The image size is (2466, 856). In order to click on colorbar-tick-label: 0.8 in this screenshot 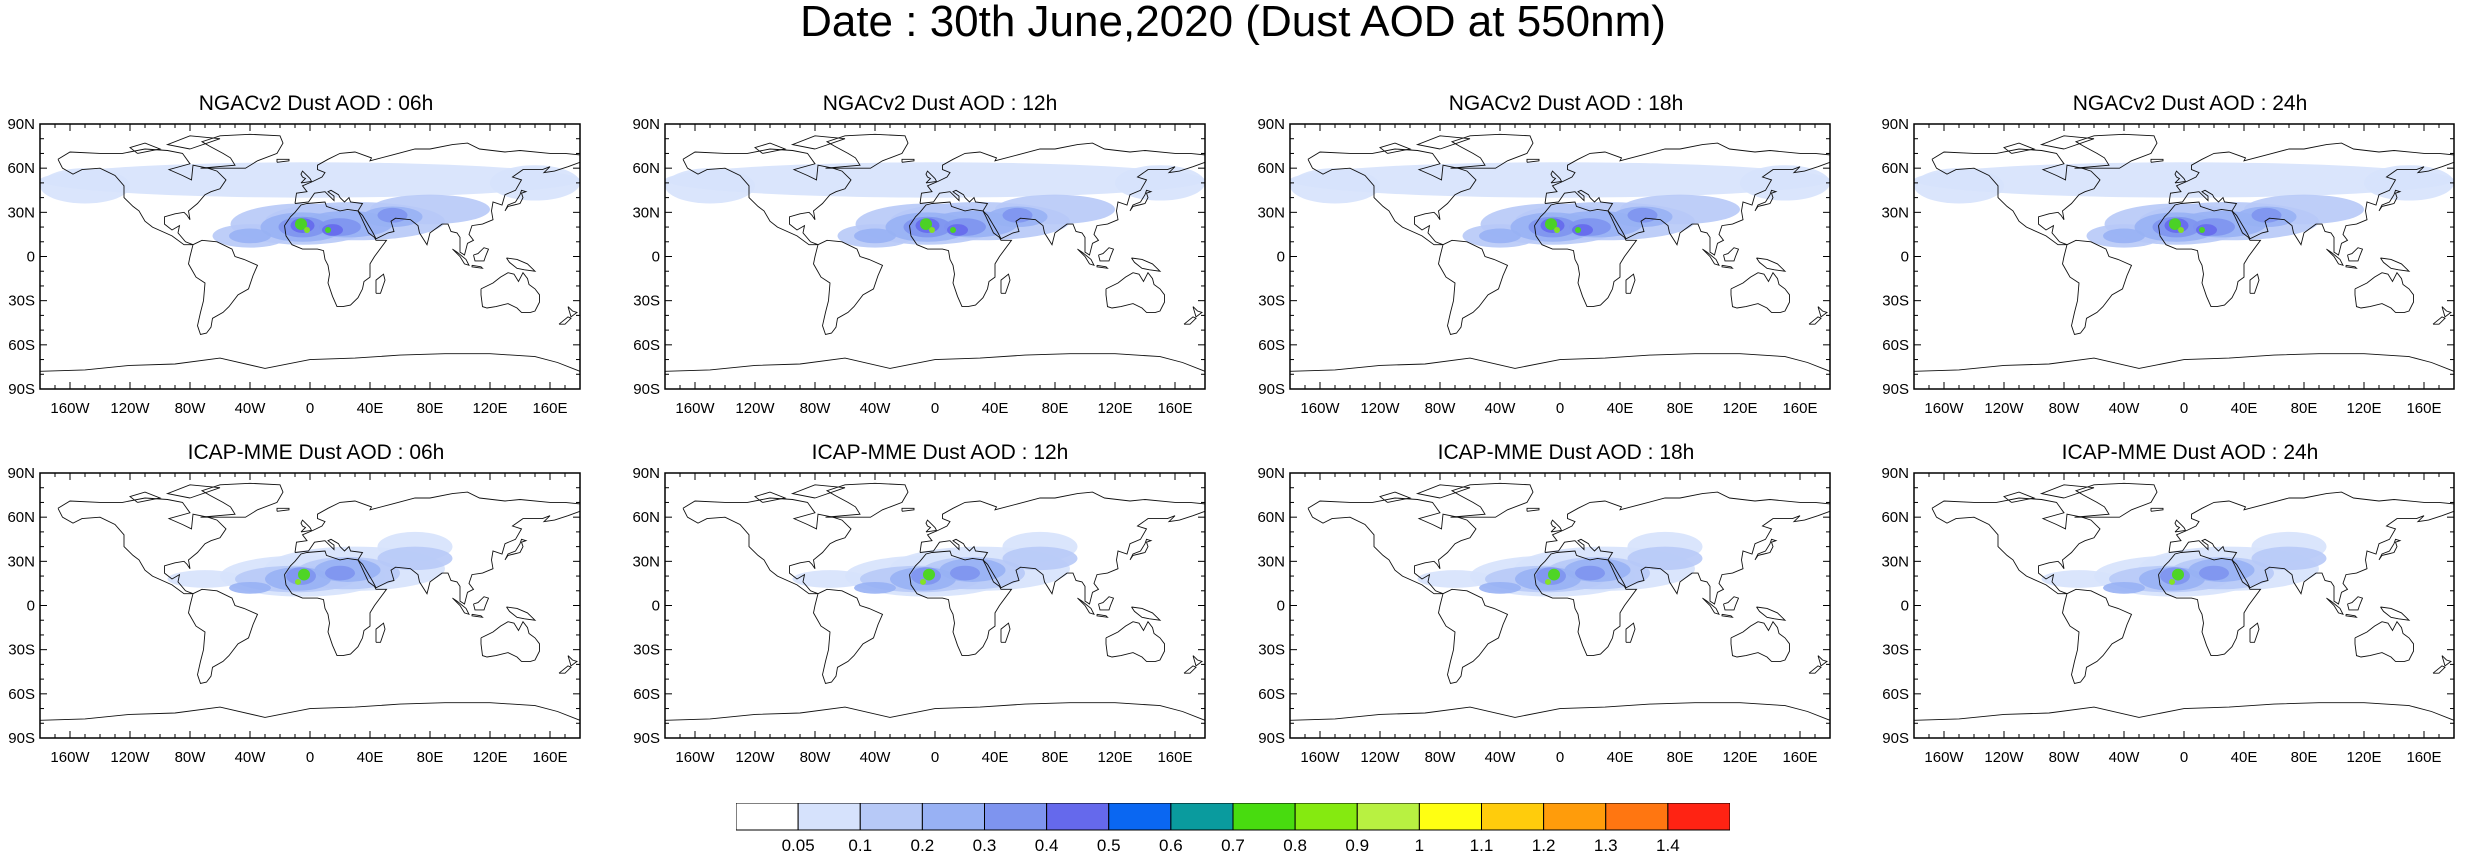, I will do `click(1295, 845)`.